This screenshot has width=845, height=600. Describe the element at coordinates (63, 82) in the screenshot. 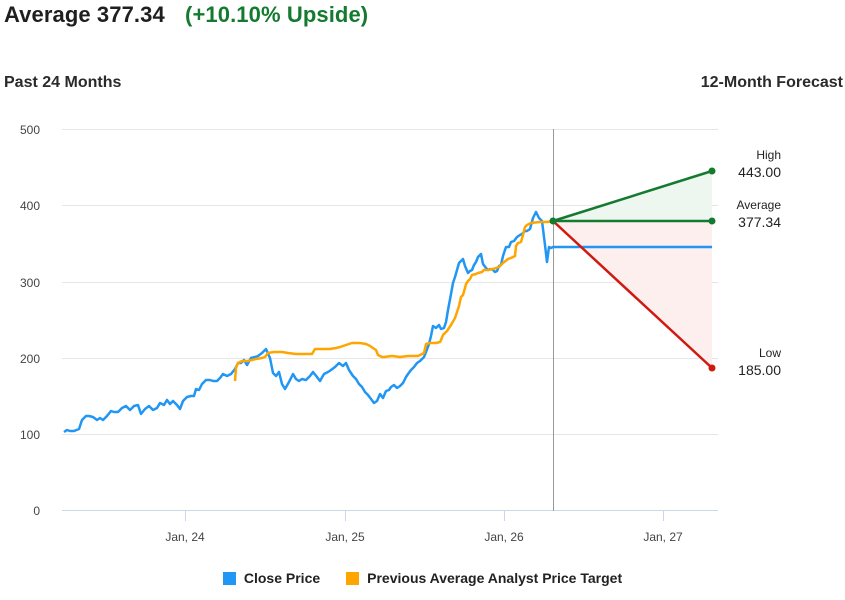

I see `past-period-label: Past 24 Months` at that location.